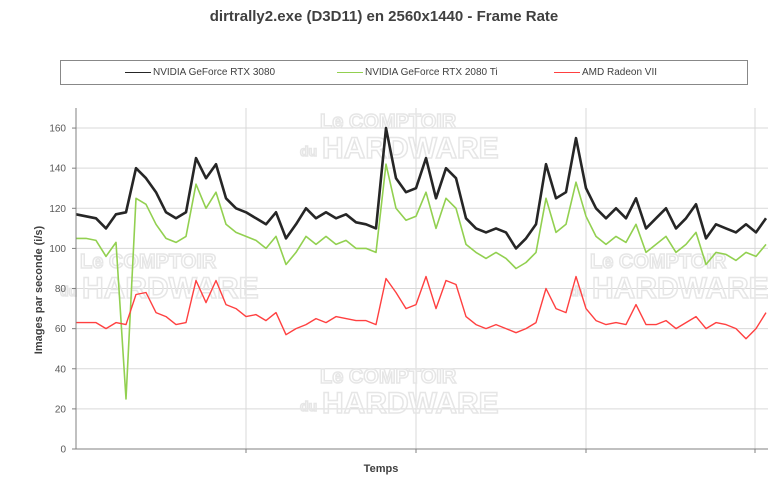 The width and height of the screenshot is (768, 491). What do you see at coordinates (61, 369) in the screenshot?
I see `y-tick-label: 40` at bounding box center [61, 369].